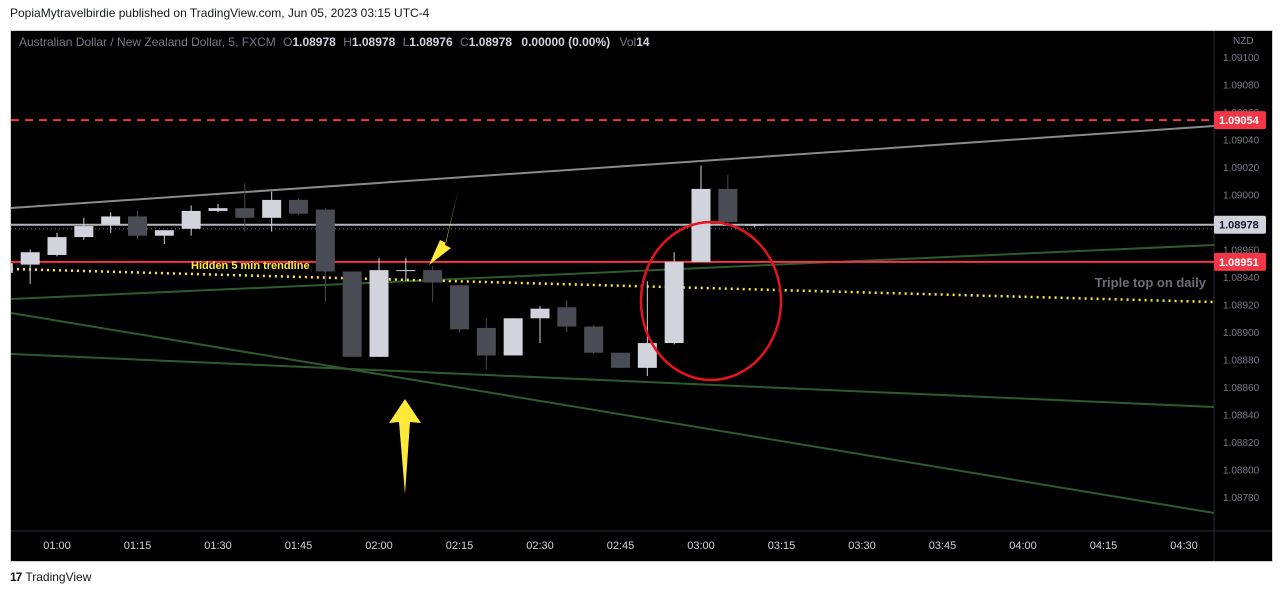 This screenshot has width=1280, height=595. I want to click on green-trendline-middle, so click(612, 380).